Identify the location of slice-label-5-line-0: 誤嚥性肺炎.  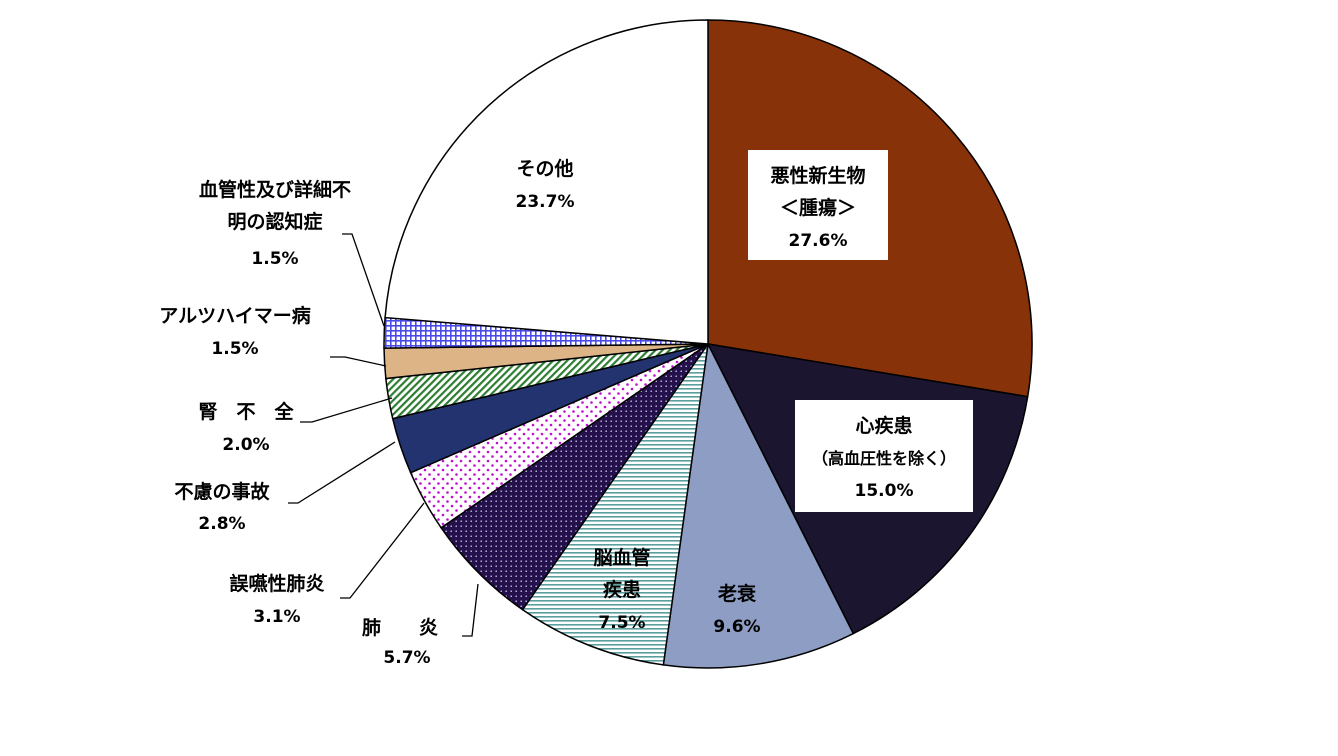
(276, 583).